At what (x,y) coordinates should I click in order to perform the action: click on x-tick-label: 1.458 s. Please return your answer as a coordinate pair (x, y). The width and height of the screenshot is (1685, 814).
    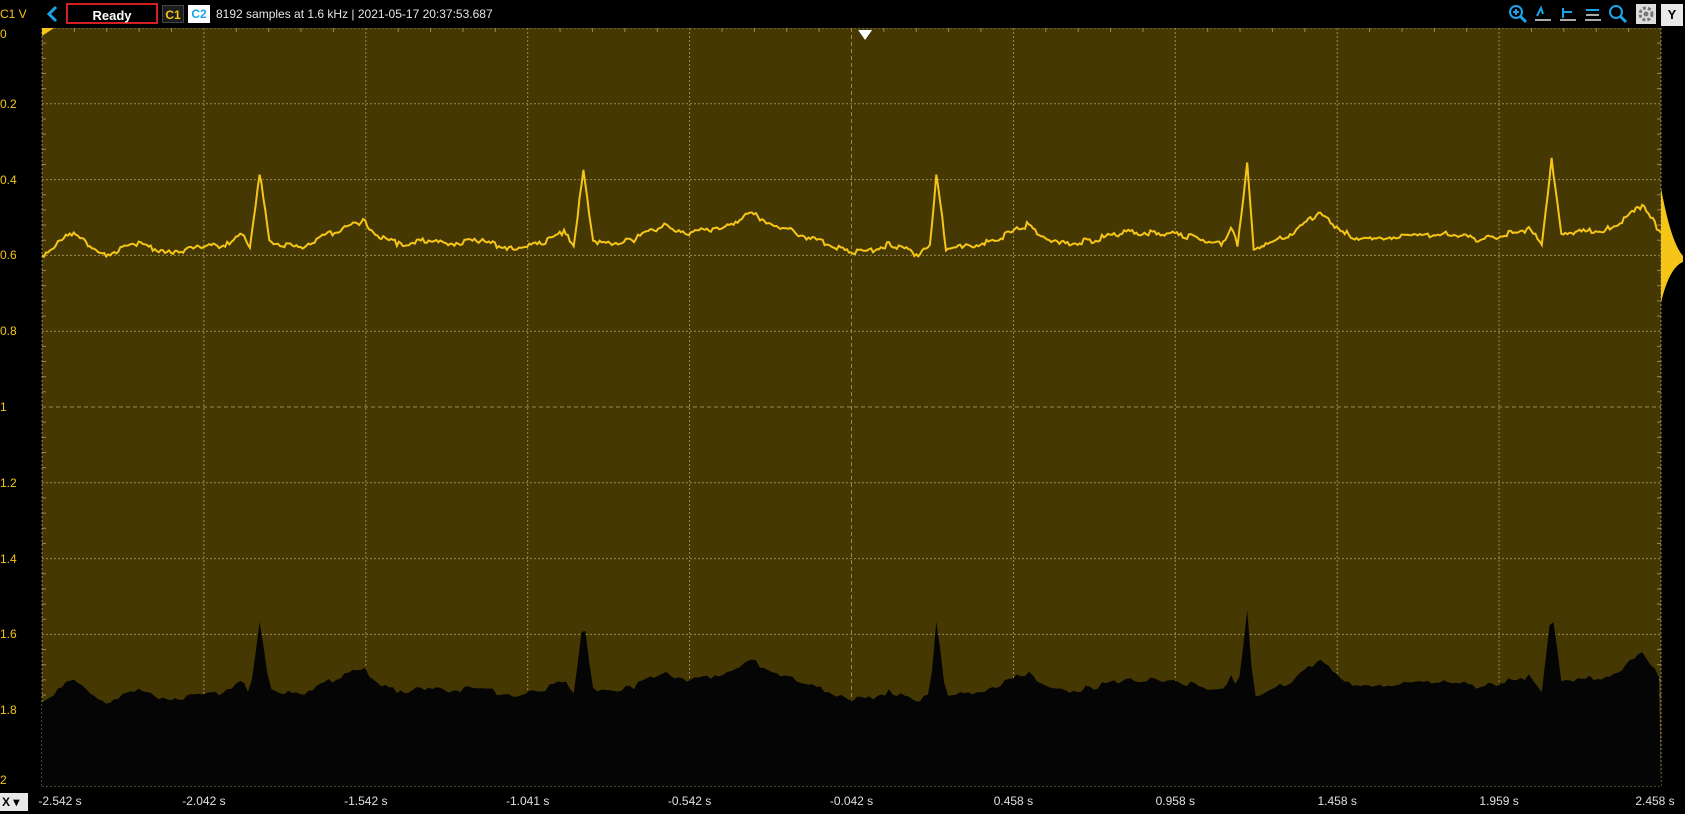
    Looking at the image, I should click on (1337, 801).